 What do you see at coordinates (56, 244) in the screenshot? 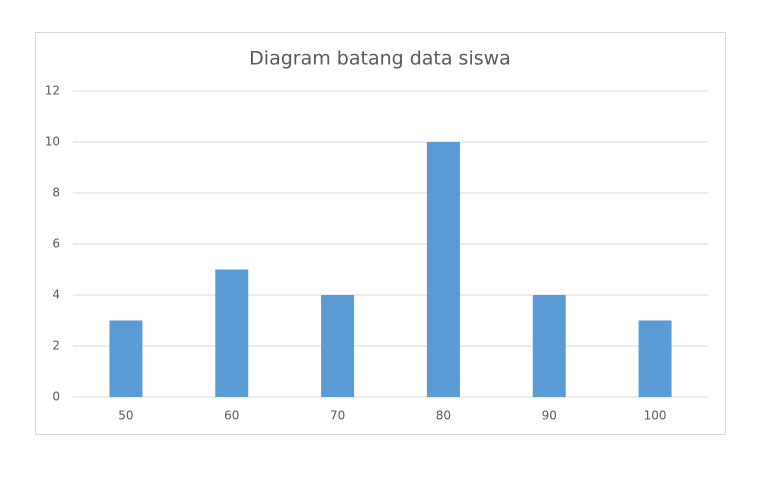
I see `y-tick-label: 6` at bounding box center [56, 244].